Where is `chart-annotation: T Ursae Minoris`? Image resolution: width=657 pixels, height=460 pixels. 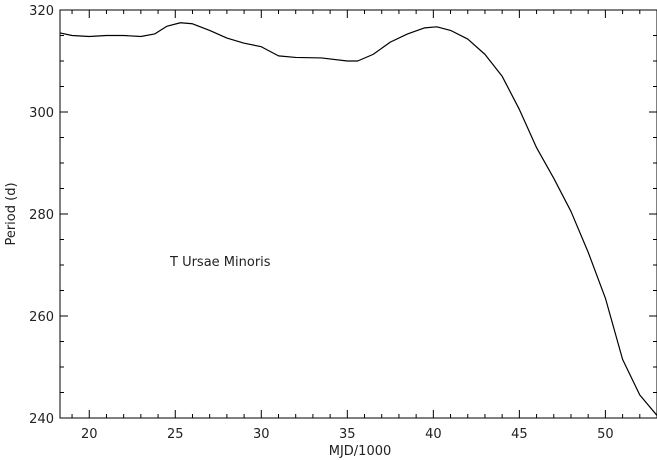 chart-annotation: T Ursae Minoris is located at coordinates (220, 262).